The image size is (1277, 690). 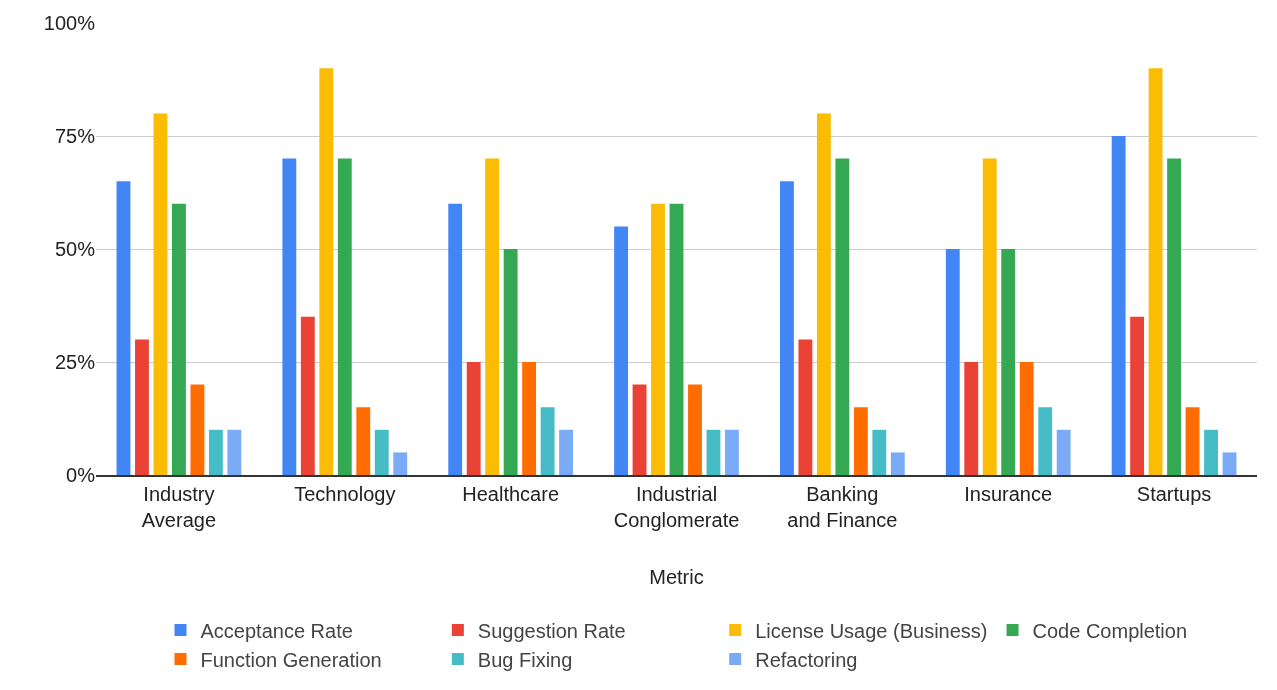 I want to click on legend-label: Code Completion, so click(x=1110, y=630).